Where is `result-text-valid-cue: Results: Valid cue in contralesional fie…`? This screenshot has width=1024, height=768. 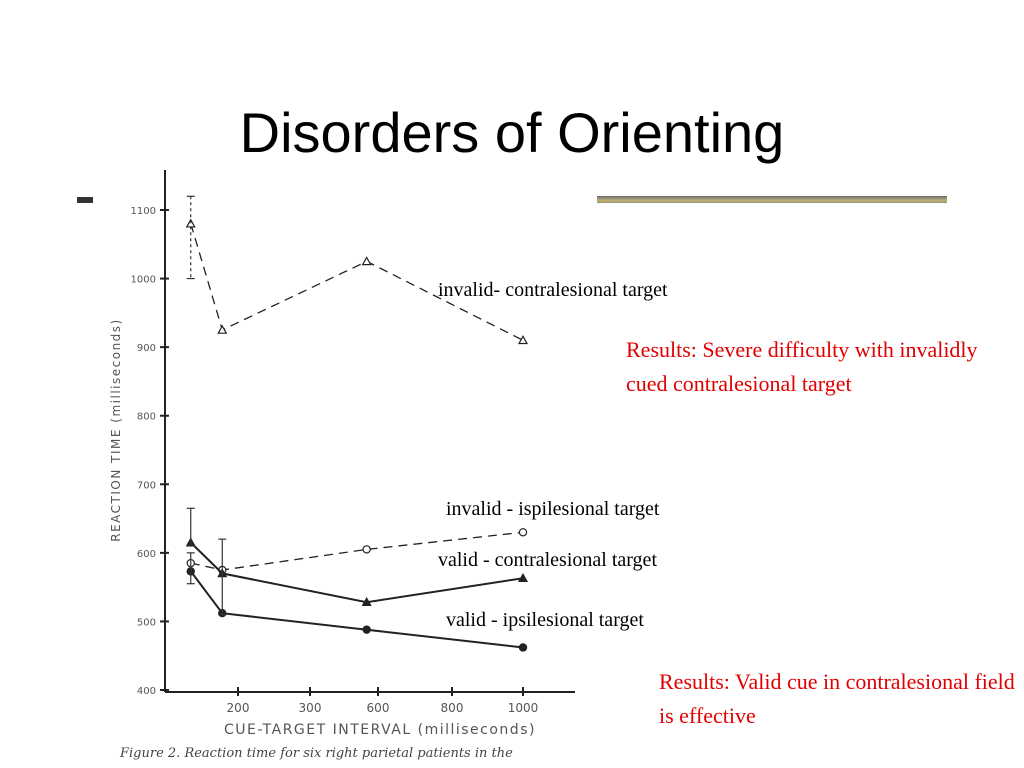 result-text-valid-cue: Results: Valid cue in contralesional fie… is located at coordinates (837, 698).